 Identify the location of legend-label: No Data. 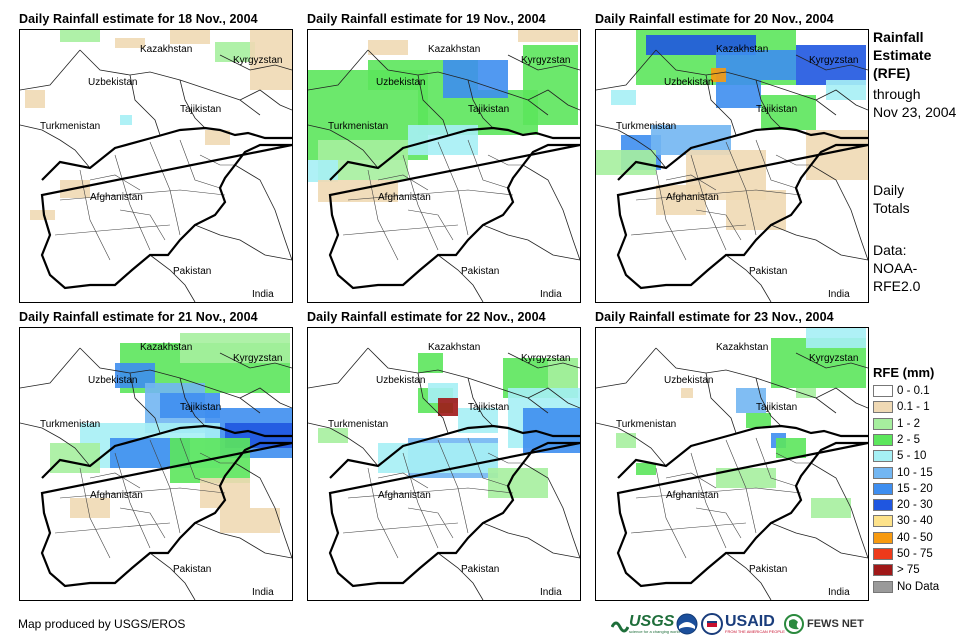
(918, 586).